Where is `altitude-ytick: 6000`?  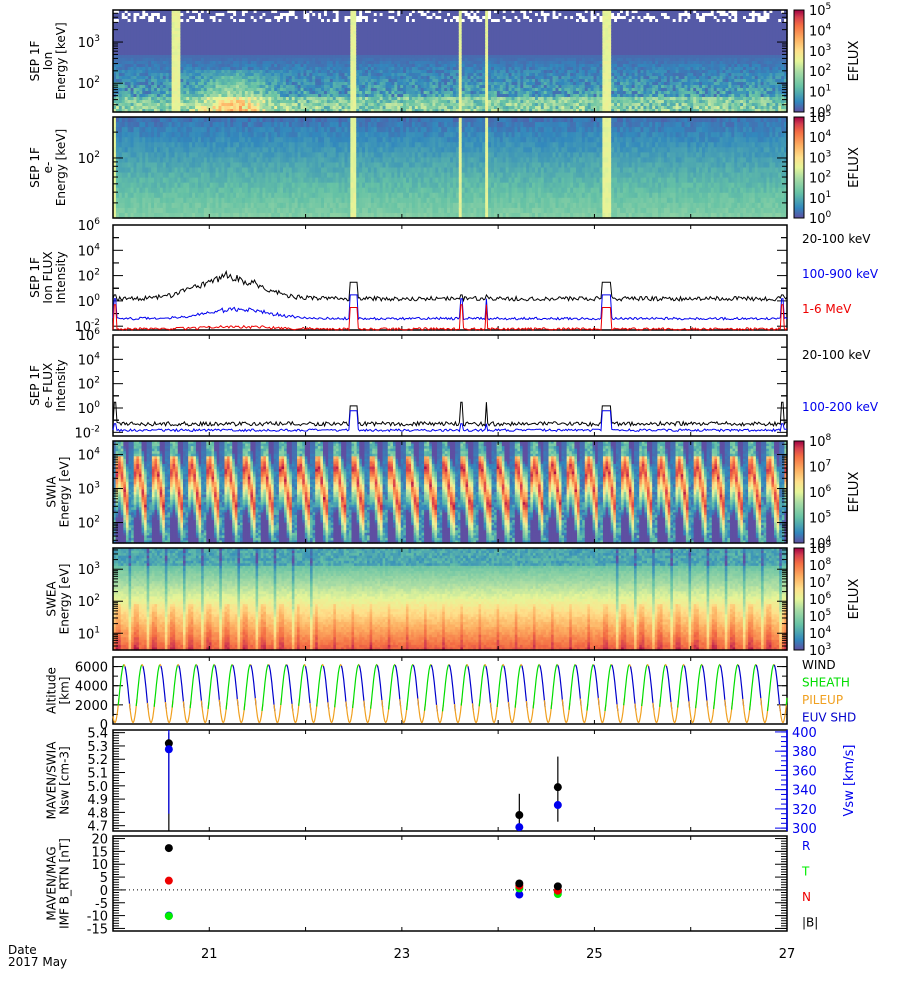
altitude-ytick: 6000 is located at coordinates (91, 668).